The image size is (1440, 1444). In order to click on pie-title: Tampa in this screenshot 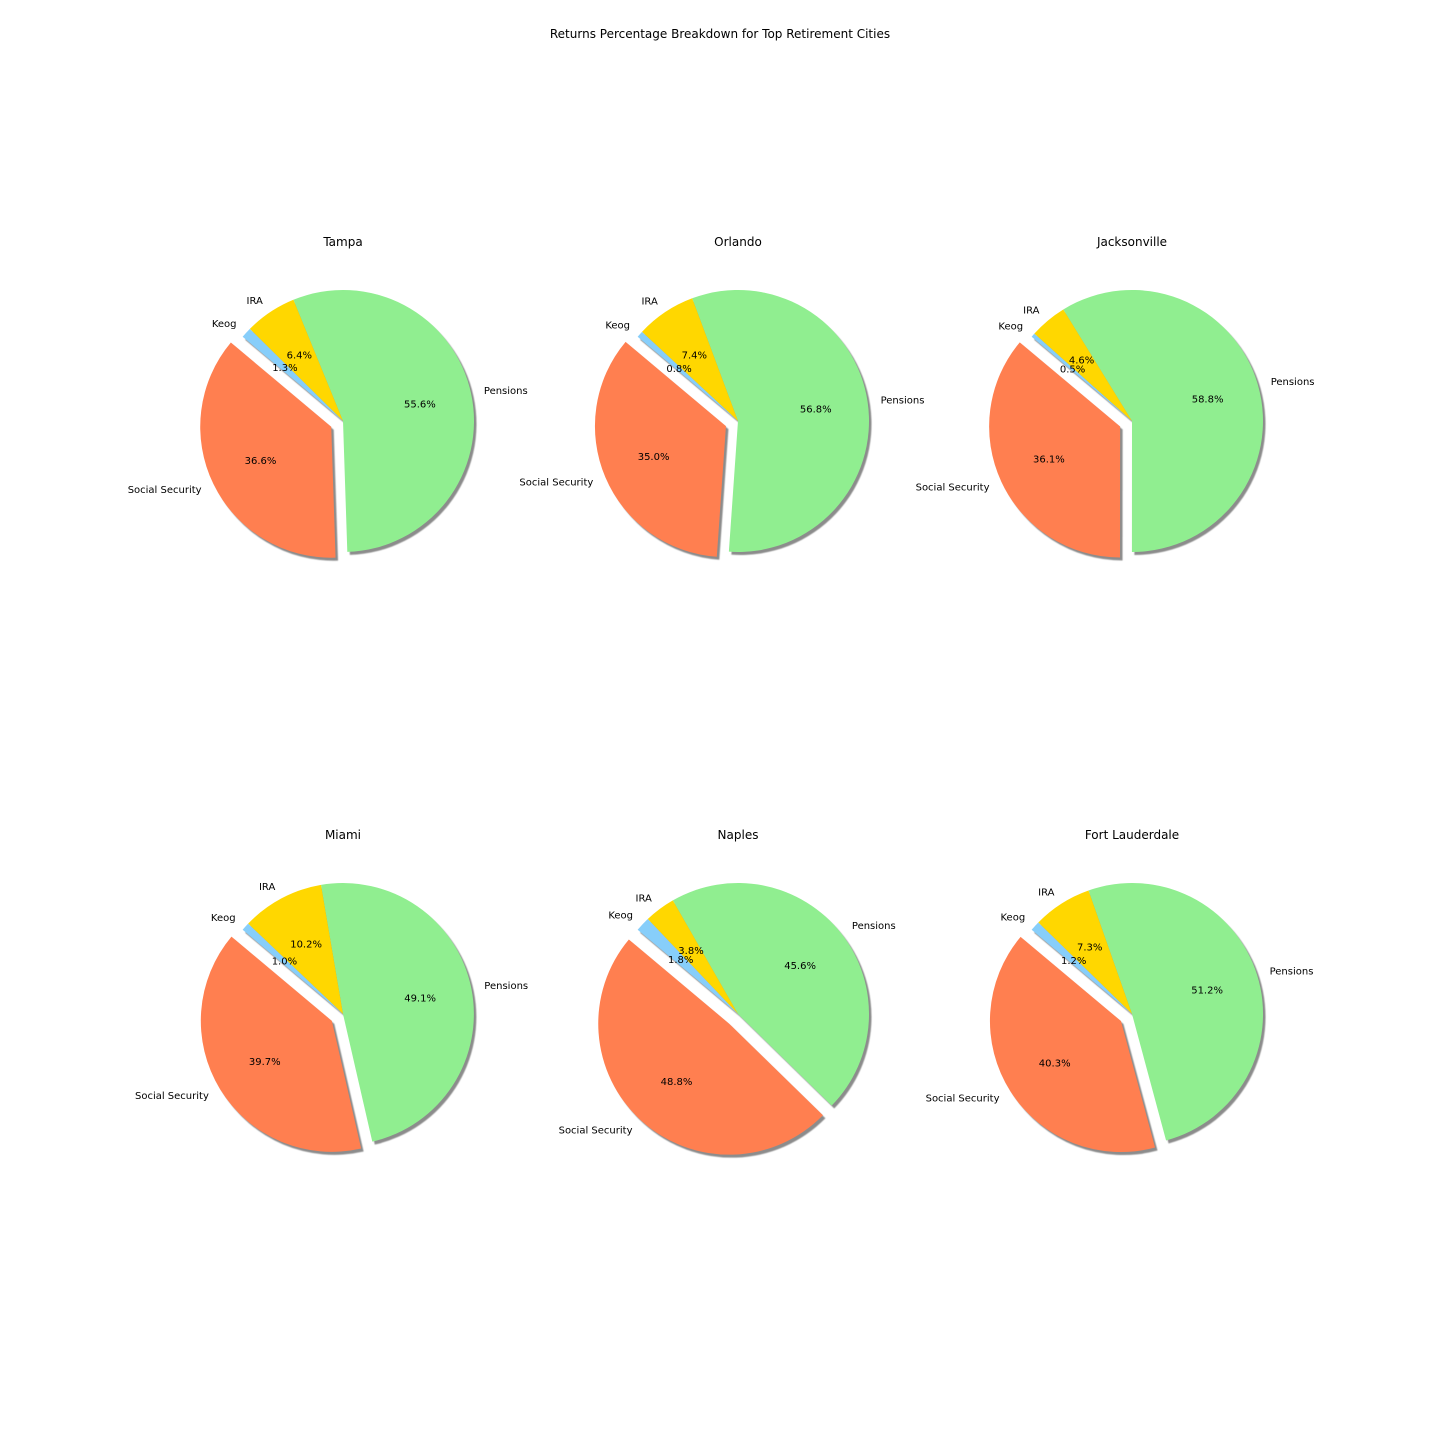, I will do `click(342, 242)`.